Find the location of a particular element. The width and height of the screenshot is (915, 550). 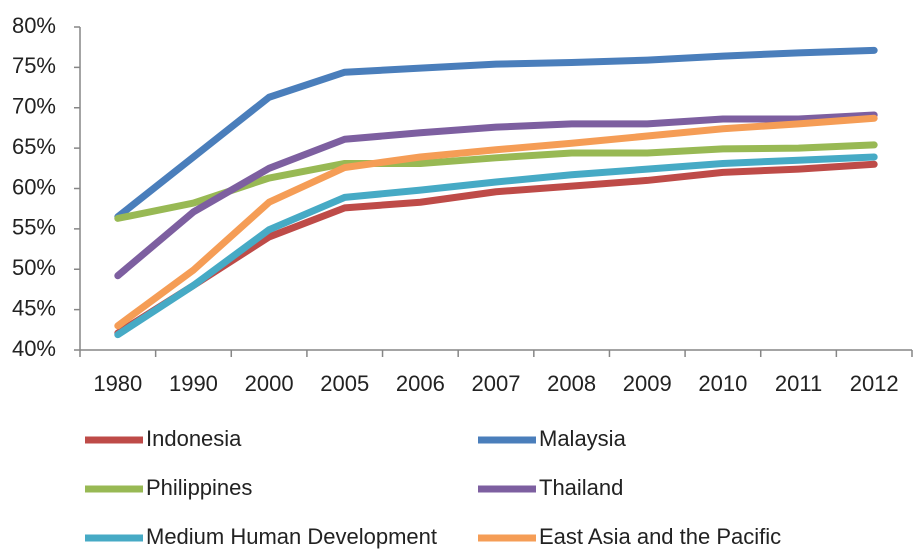

y-tick-label: 80% is located at coordinates (34, 25).